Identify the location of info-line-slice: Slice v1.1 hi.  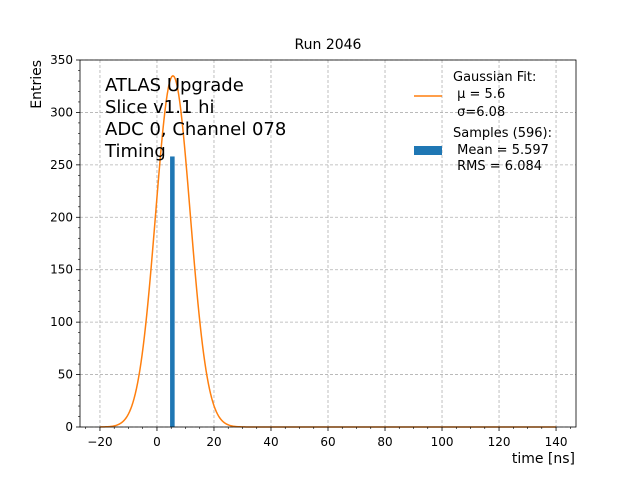
(160, 107).